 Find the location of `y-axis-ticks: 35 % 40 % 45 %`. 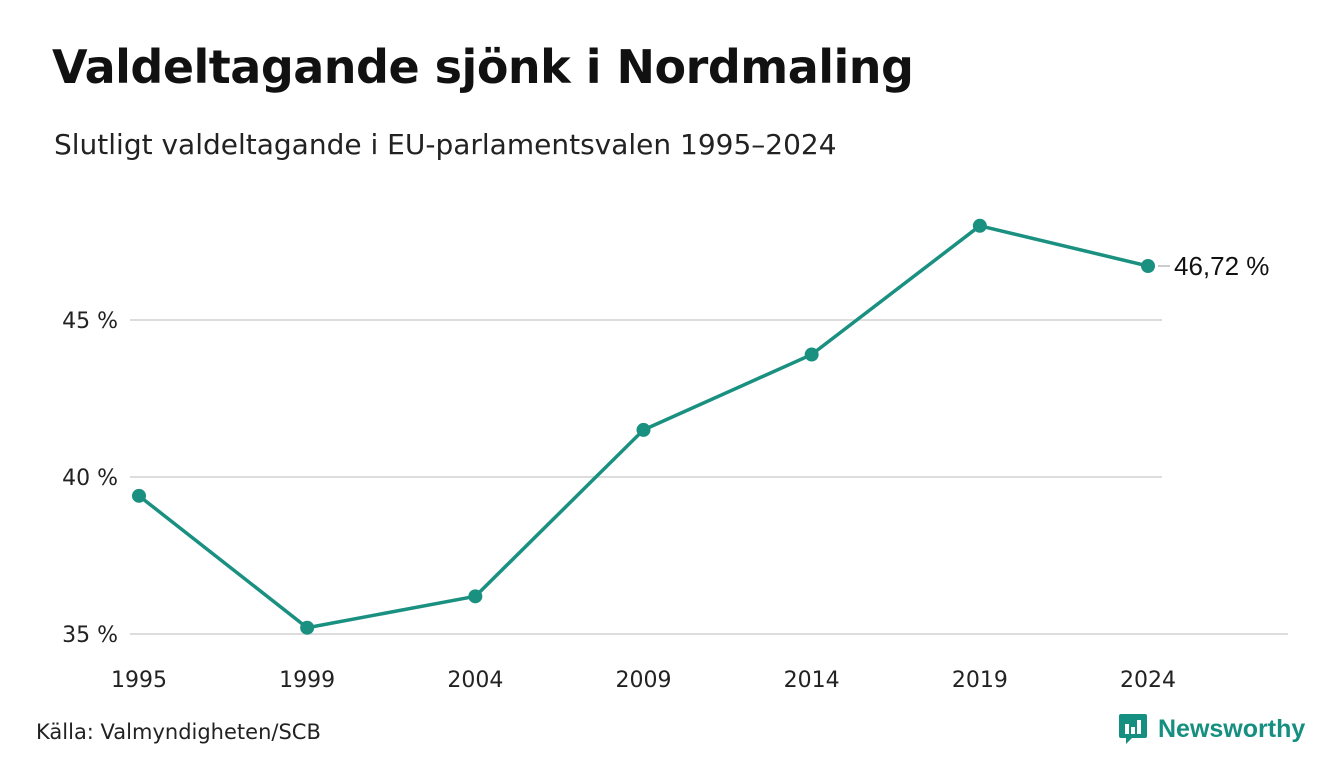

y-axis-ticks: 35 % 40 % 45 % is located at coordinates (90, 478).